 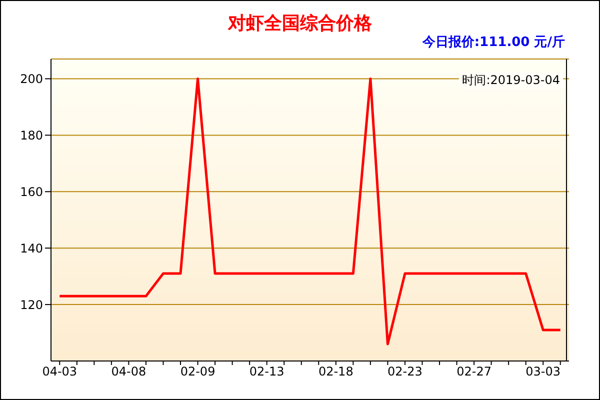 I want to click on x-tick-label: 02-27, so click(x=474, y=371).